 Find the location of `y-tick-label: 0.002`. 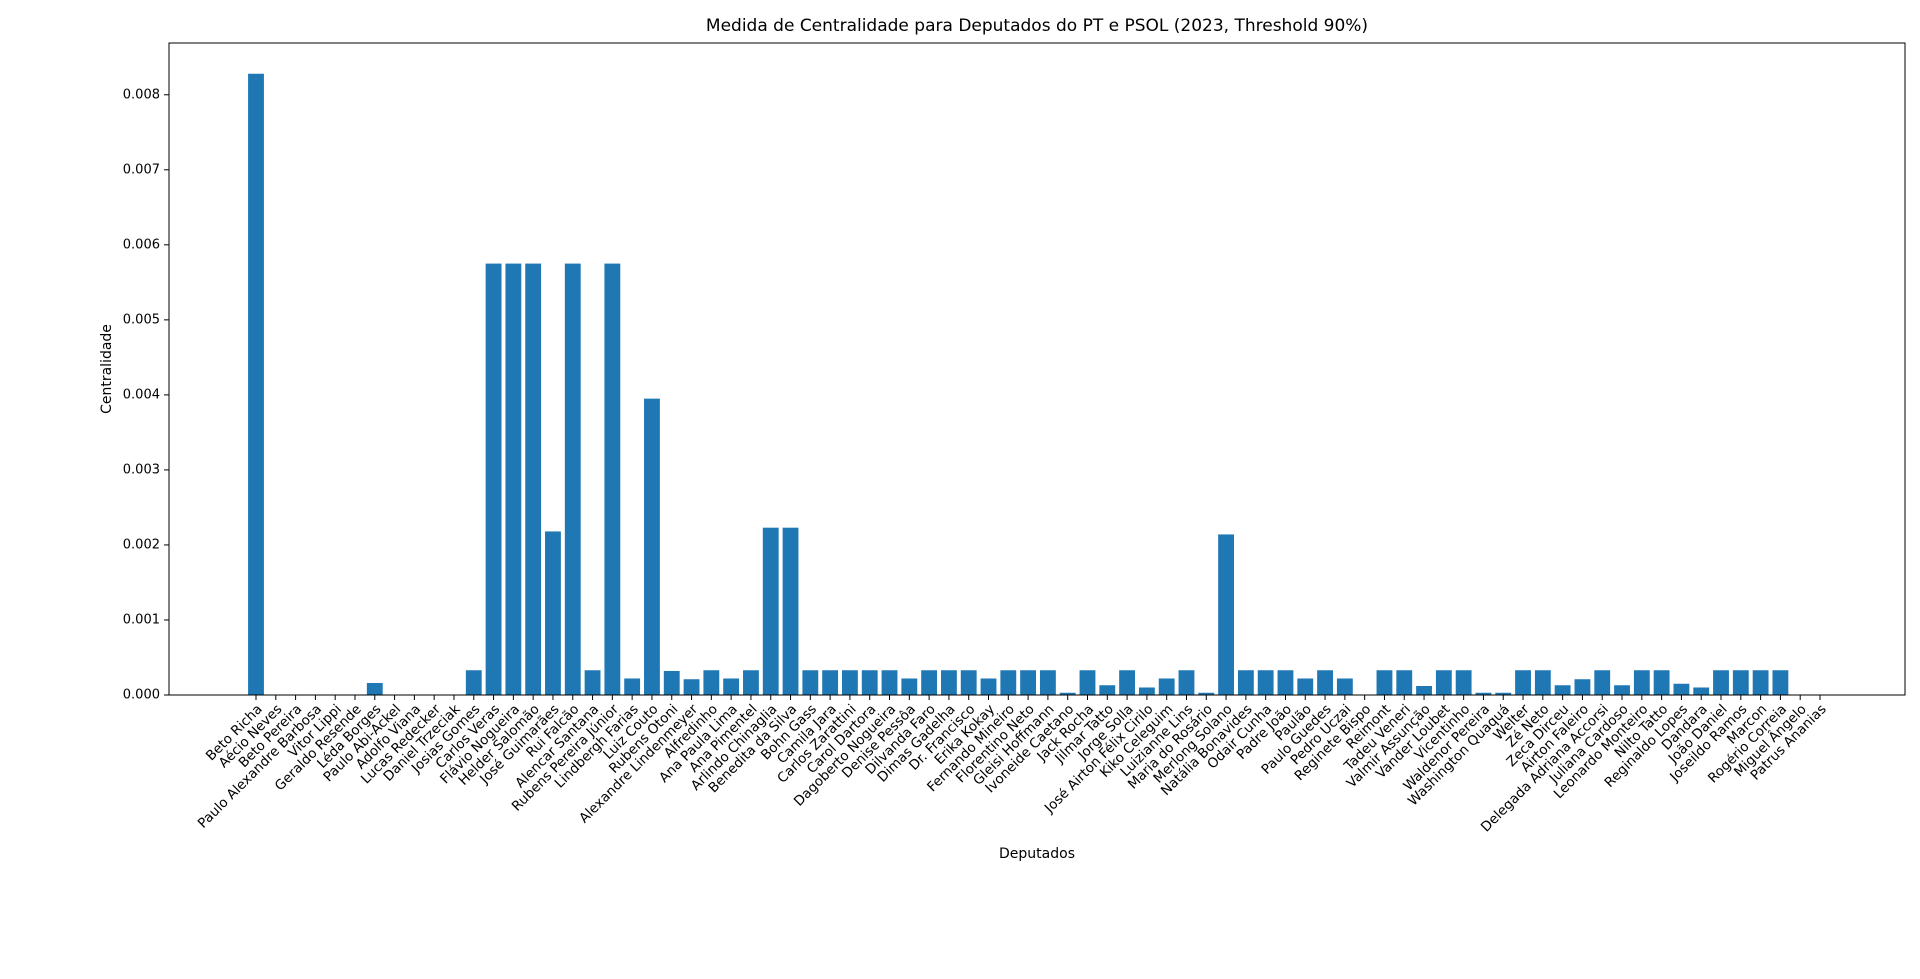

y-tick-label: 0.002 is located at coordinates (141, 544).